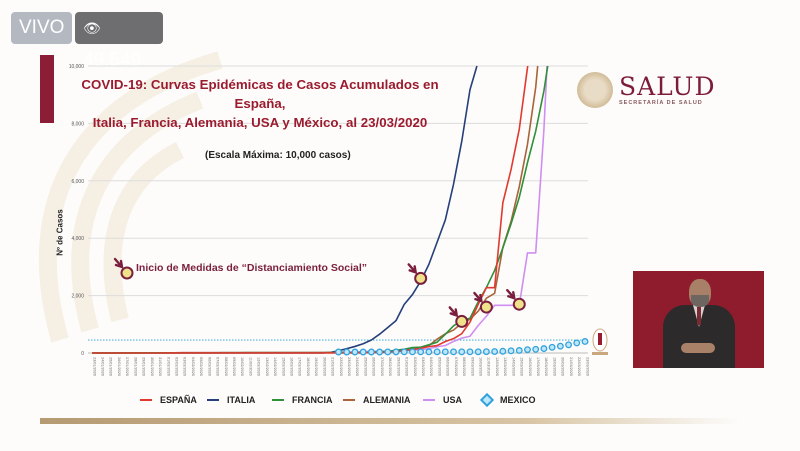 This screenshot has height=451, width=800. What do you see at coordinates (283, 366) in the screenshot?
I see `x-tick-label: 15/02/2020` at bounding box center [283, 366].